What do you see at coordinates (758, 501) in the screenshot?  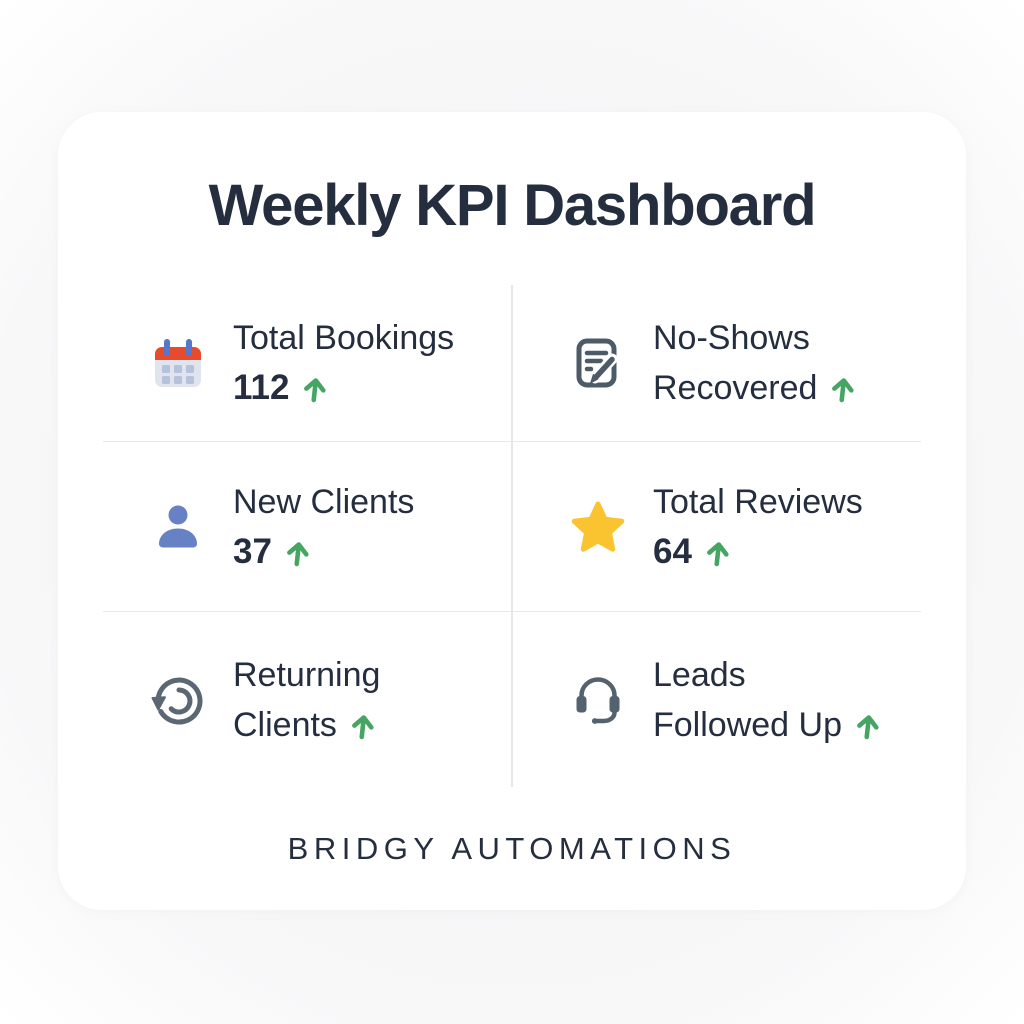 I see `kpi-label: Total Reviews` at bounding box center [758, 501].